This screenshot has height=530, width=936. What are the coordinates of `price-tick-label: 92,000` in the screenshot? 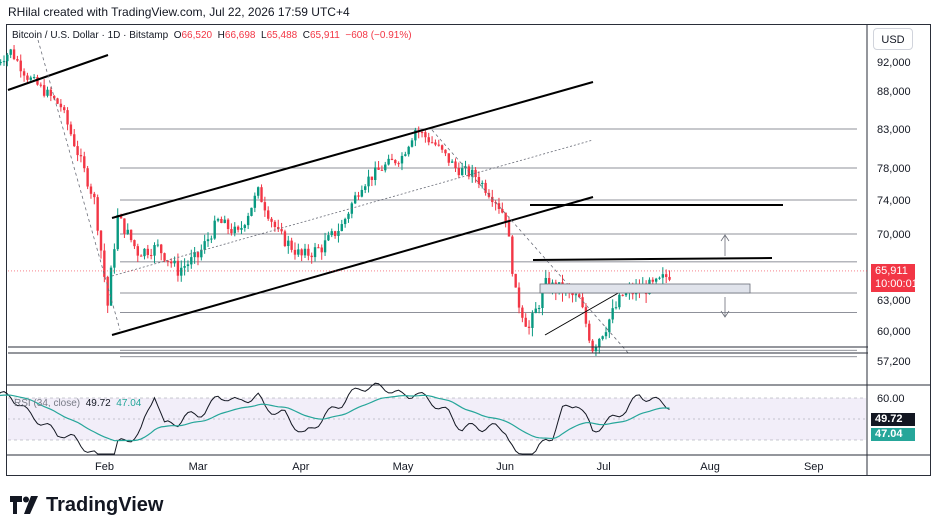 It's located at (894, 63).